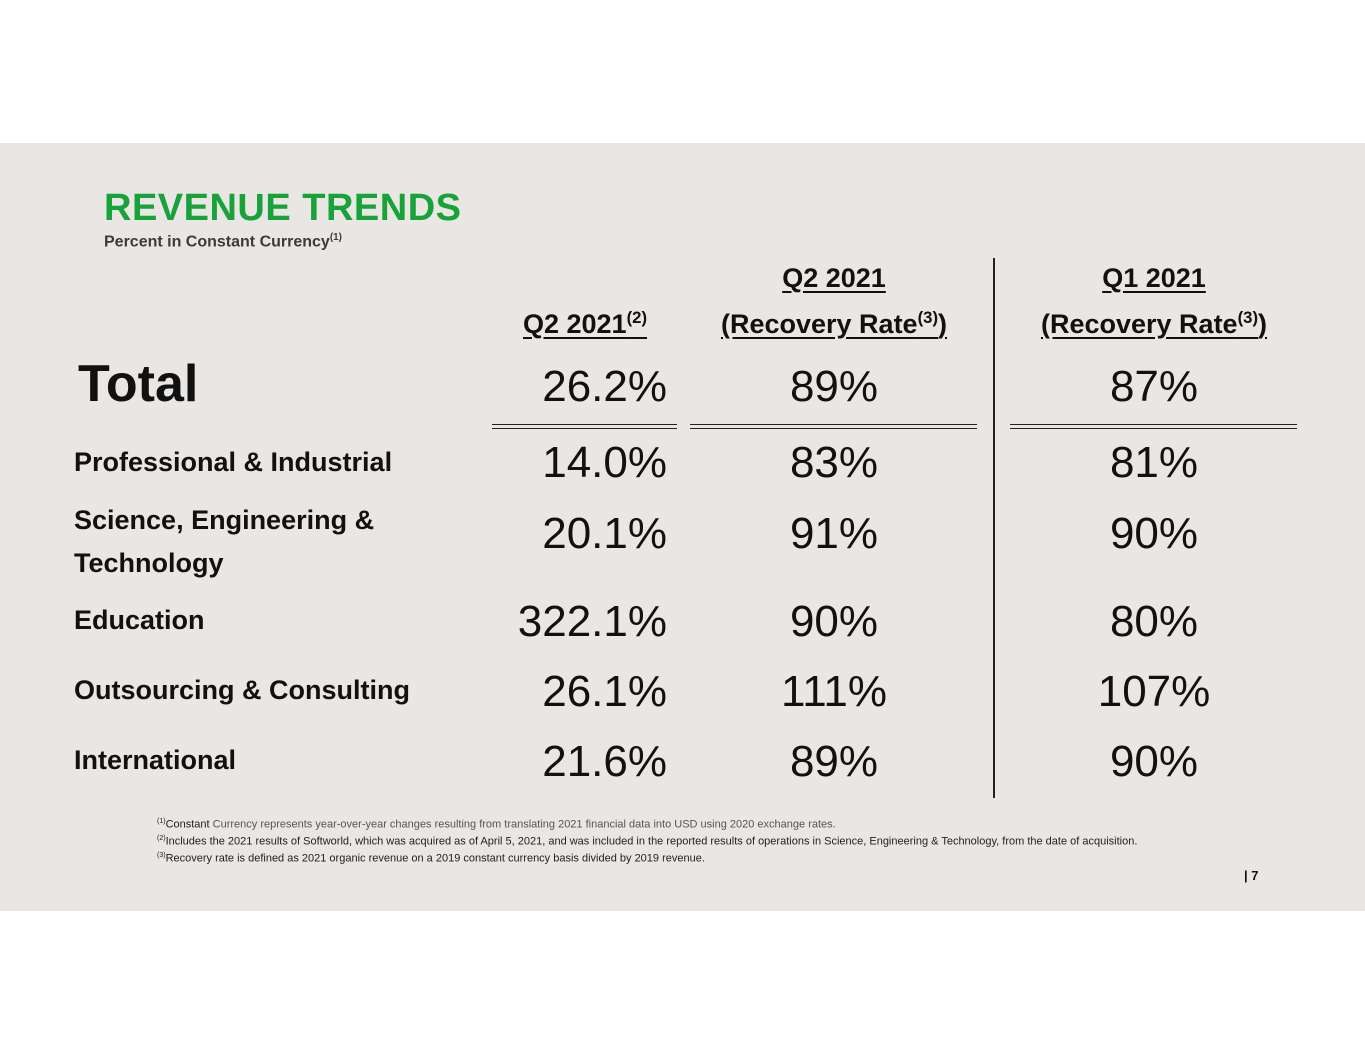 Image resolution: width=1365 pixels, height=1055 pixels. I want to click on subtitle-footnote-mark: (1), so click(335, 237).